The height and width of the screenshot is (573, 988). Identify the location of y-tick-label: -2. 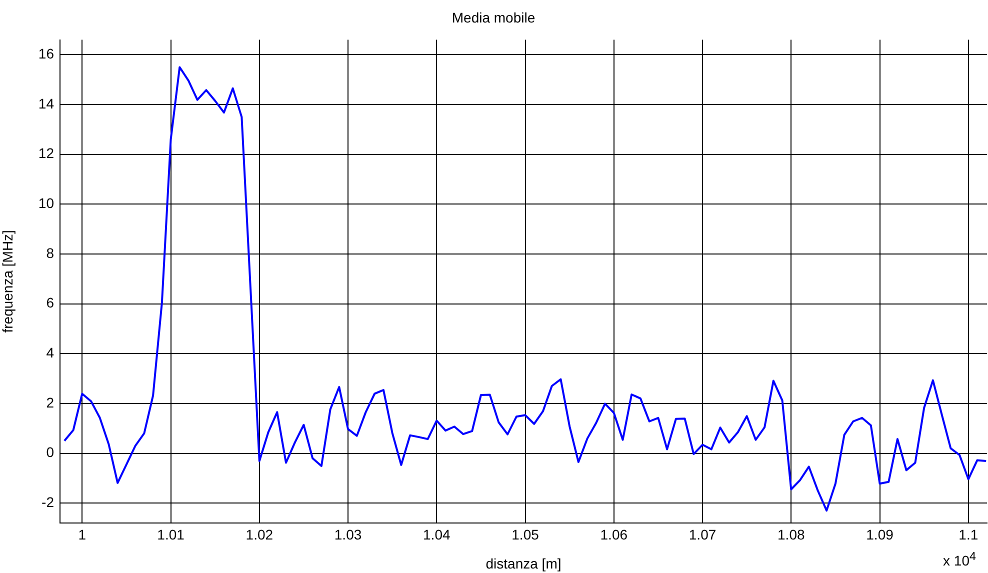
(48, 502).